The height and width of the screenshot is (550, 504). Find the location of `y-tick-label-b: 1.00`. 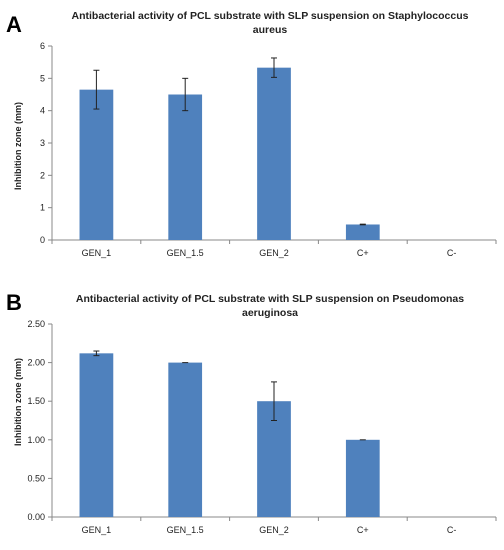

y-tick-label-b: 1.00 is located at coordinates (36, 440).